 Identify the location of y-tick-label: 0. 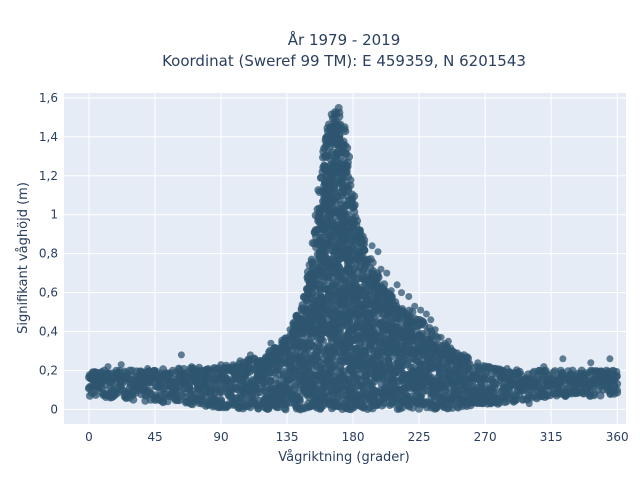
(54, 409).